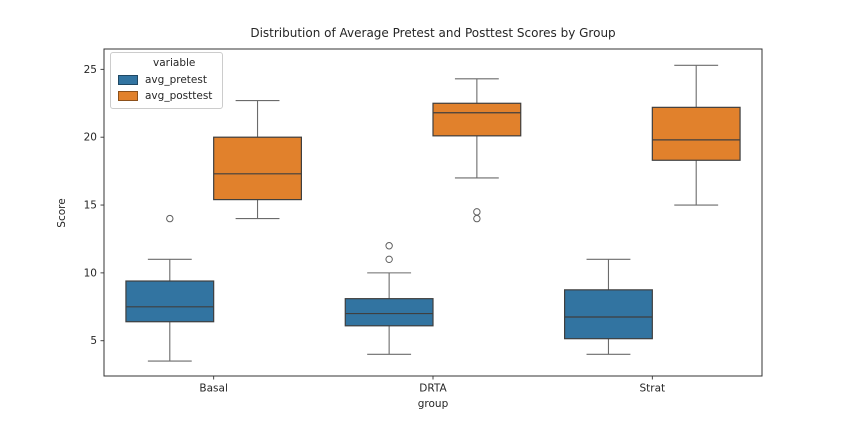  Describe the element at coordinates (165, 88) in the screenshot. I see `legend-entries: avg_pretest avg_posttest` at that location.